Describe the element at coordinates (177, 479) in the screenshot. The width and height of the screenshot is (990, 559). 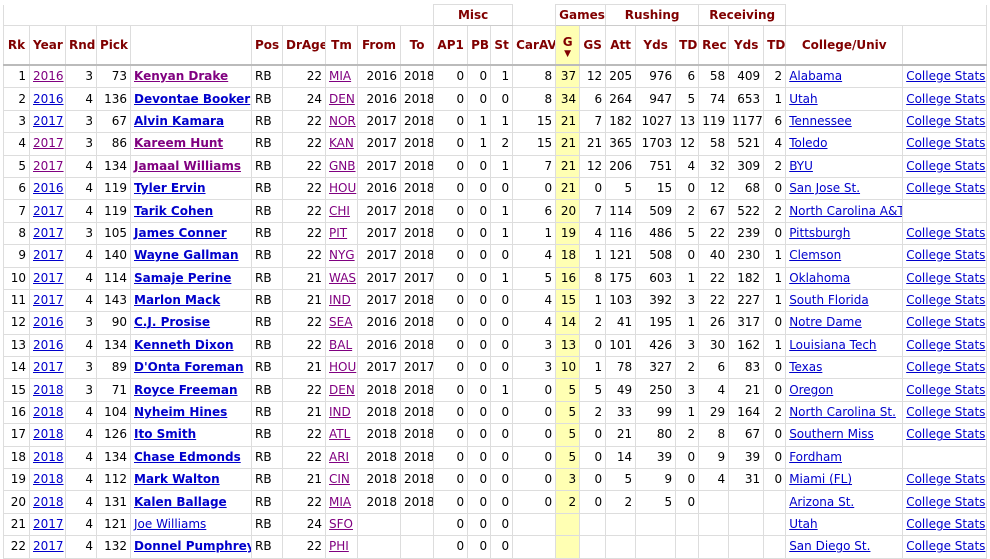
I see `cell-player-link: Mark Walton` at that location.